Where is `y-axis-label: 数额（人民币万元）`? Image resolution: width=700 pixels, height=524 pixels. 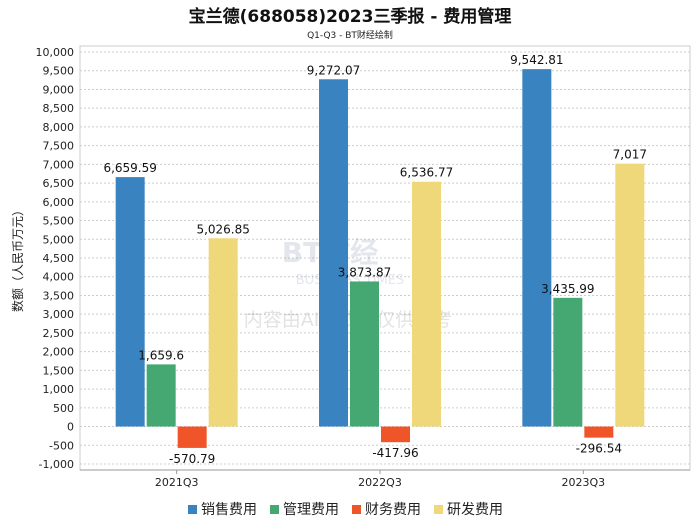
y-axis-label: 数额（人民币万元） is located at coordinates (17, 258).